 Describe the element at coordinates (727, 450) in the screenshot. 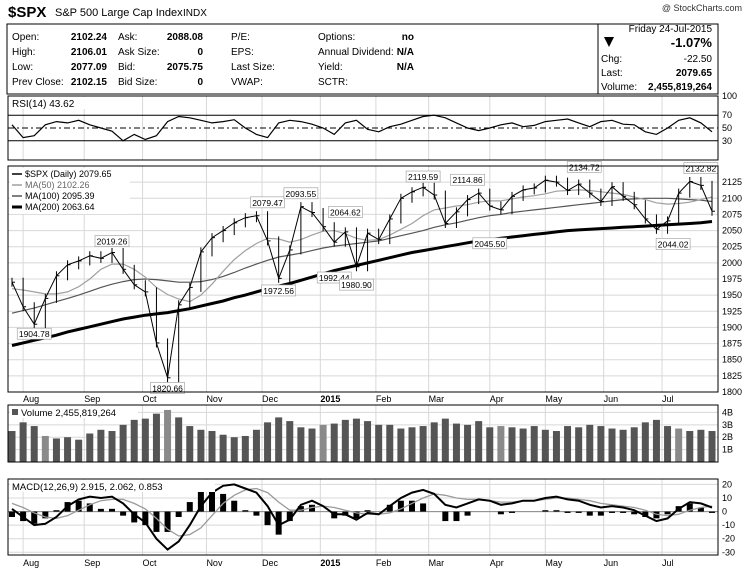

I see `volume-tick-label: 1B` at that location.